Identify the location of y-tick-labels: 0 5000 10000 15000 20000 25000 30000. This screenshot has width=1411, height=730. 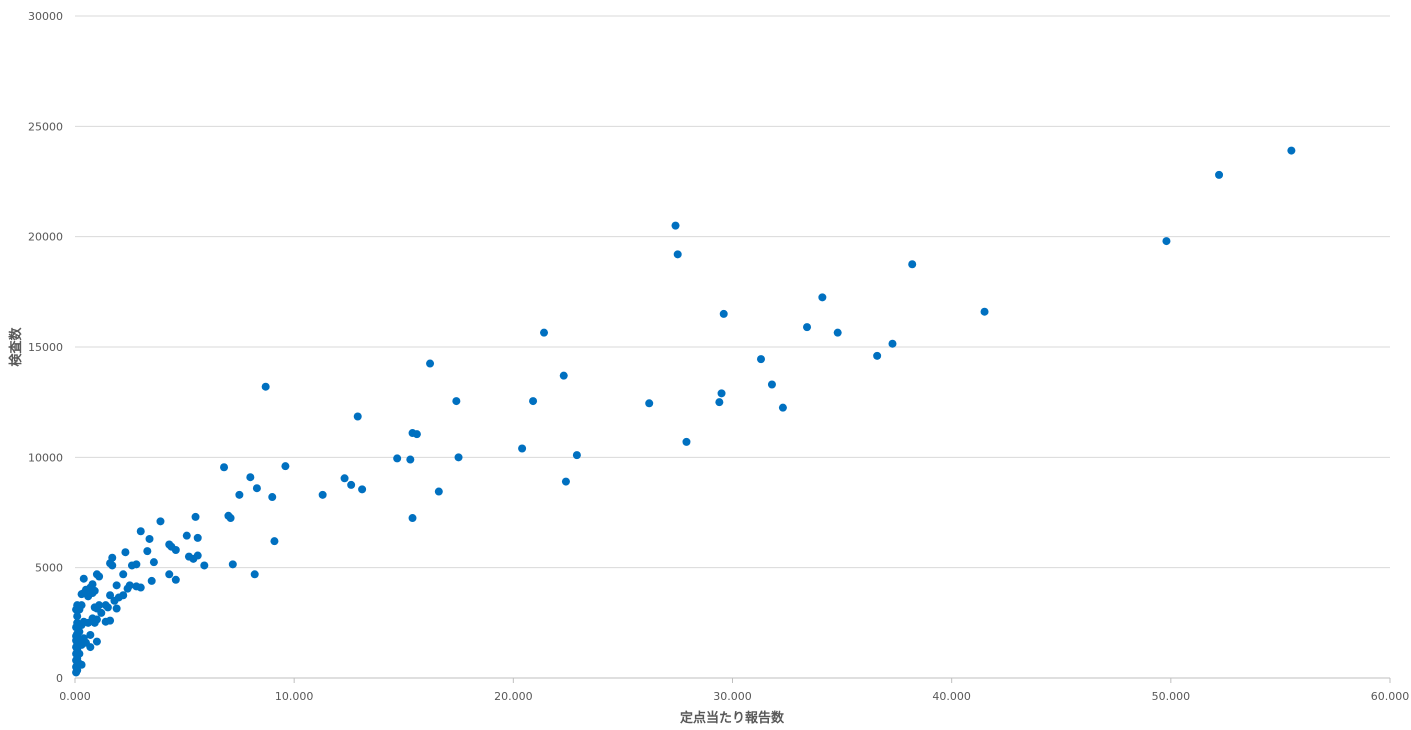
(45, 347).